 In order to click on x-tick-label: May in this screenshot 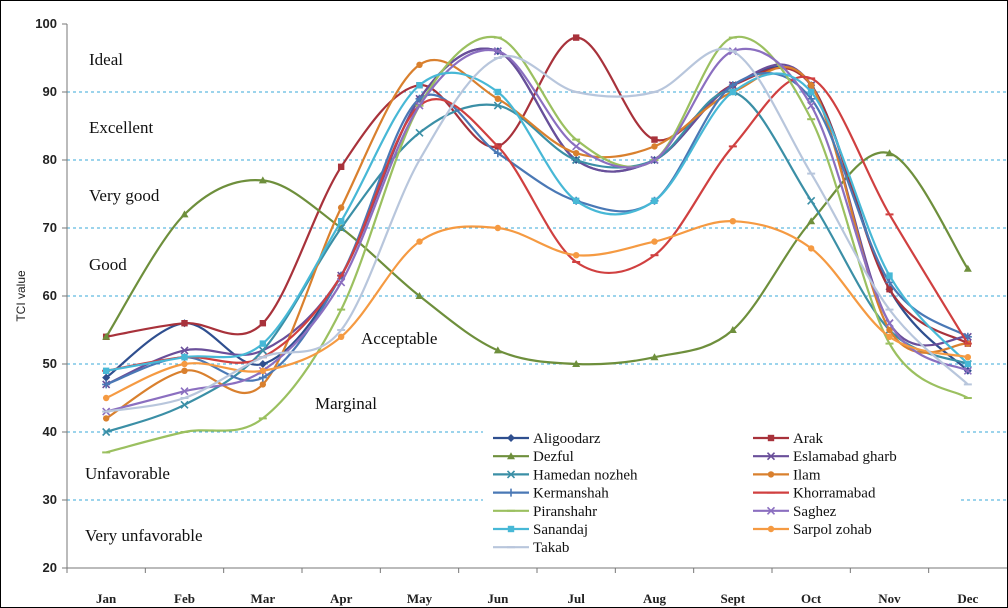, I will do `click(420, 598)`.